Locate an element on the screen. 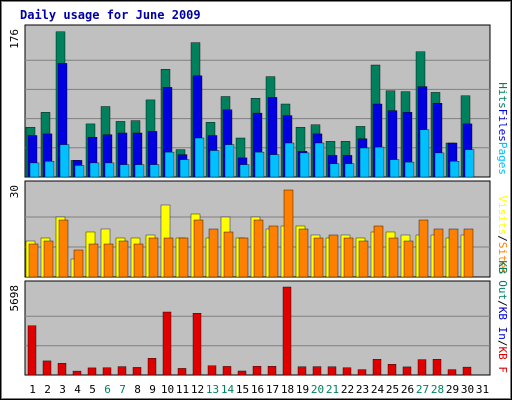 Image resolution: width=512 pixels, height=400 pixels. x-tick-label-day-13: 13 is located at coordinates (212, 389).